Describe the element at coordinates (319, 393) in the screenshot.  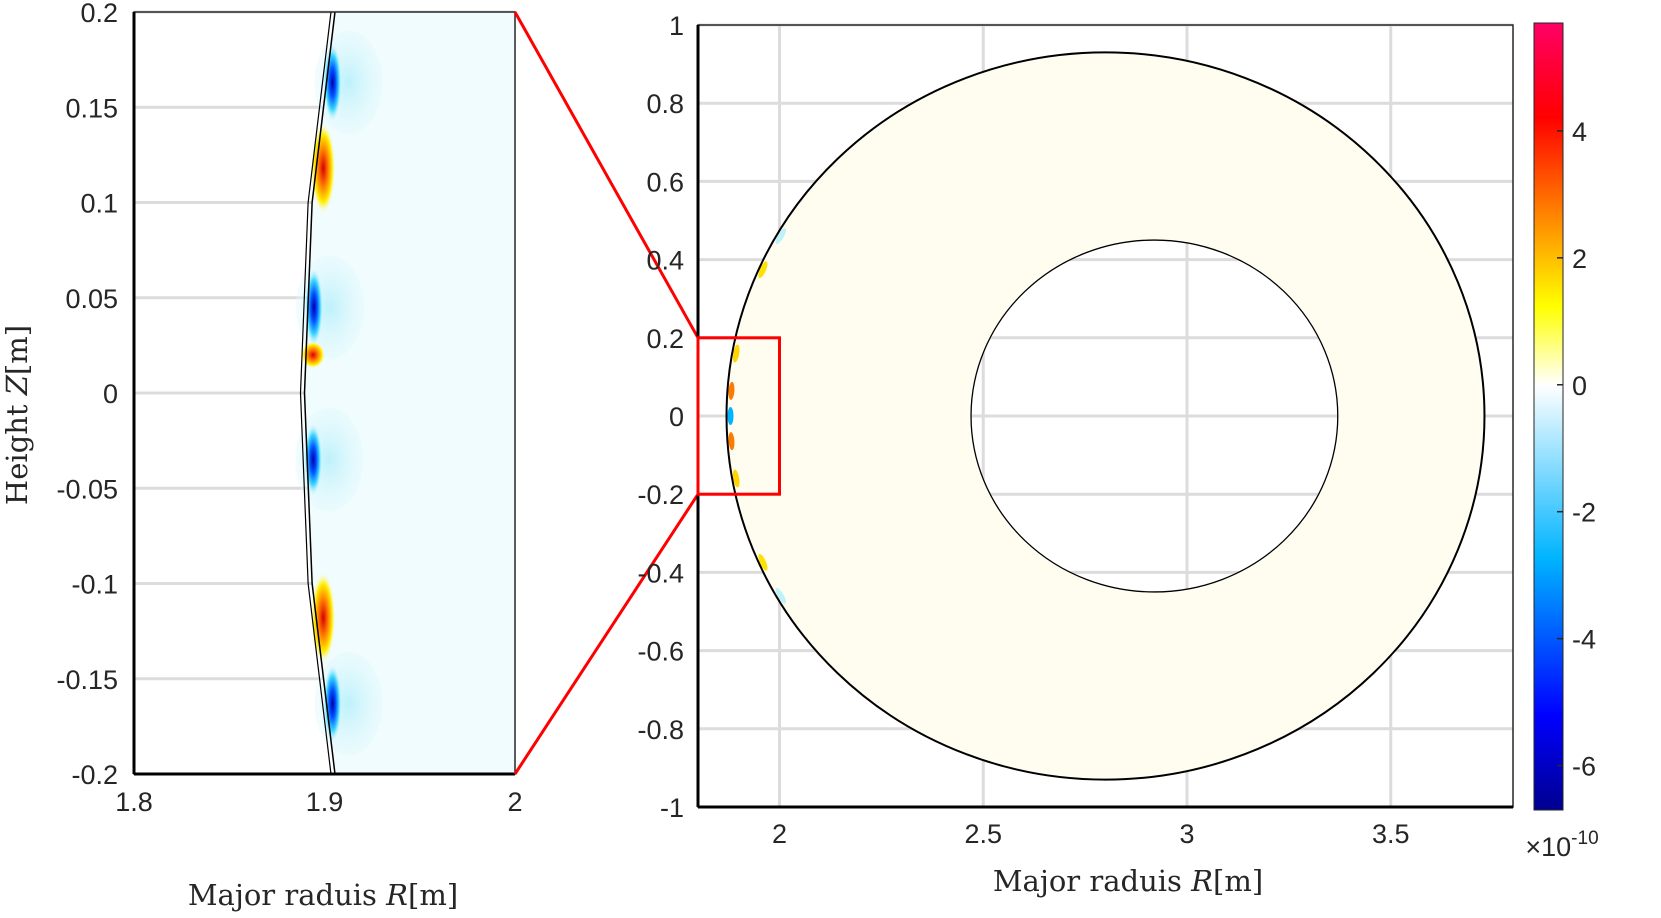
I see `zoom-boundary-inner` at that location.